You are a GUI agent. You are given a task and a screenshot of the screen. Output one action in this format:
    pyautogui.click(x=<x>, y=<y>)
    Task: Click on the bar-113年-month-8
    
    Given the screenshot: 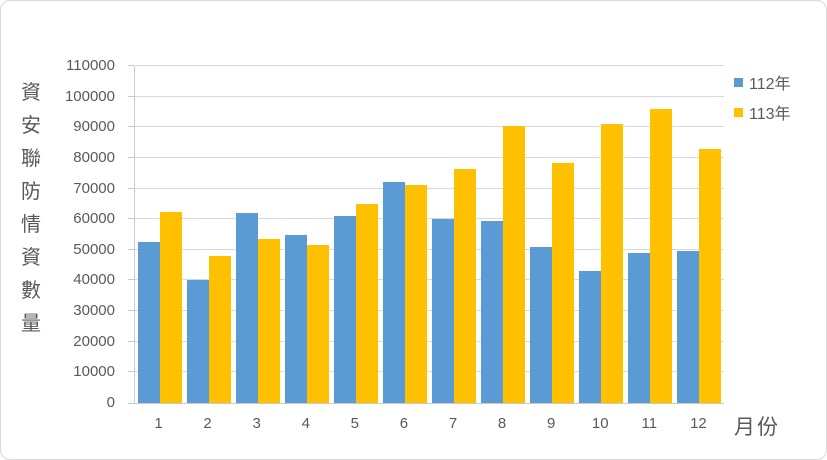 What is the action you would take?
    pyautogui.click(x=514, y=264)
    